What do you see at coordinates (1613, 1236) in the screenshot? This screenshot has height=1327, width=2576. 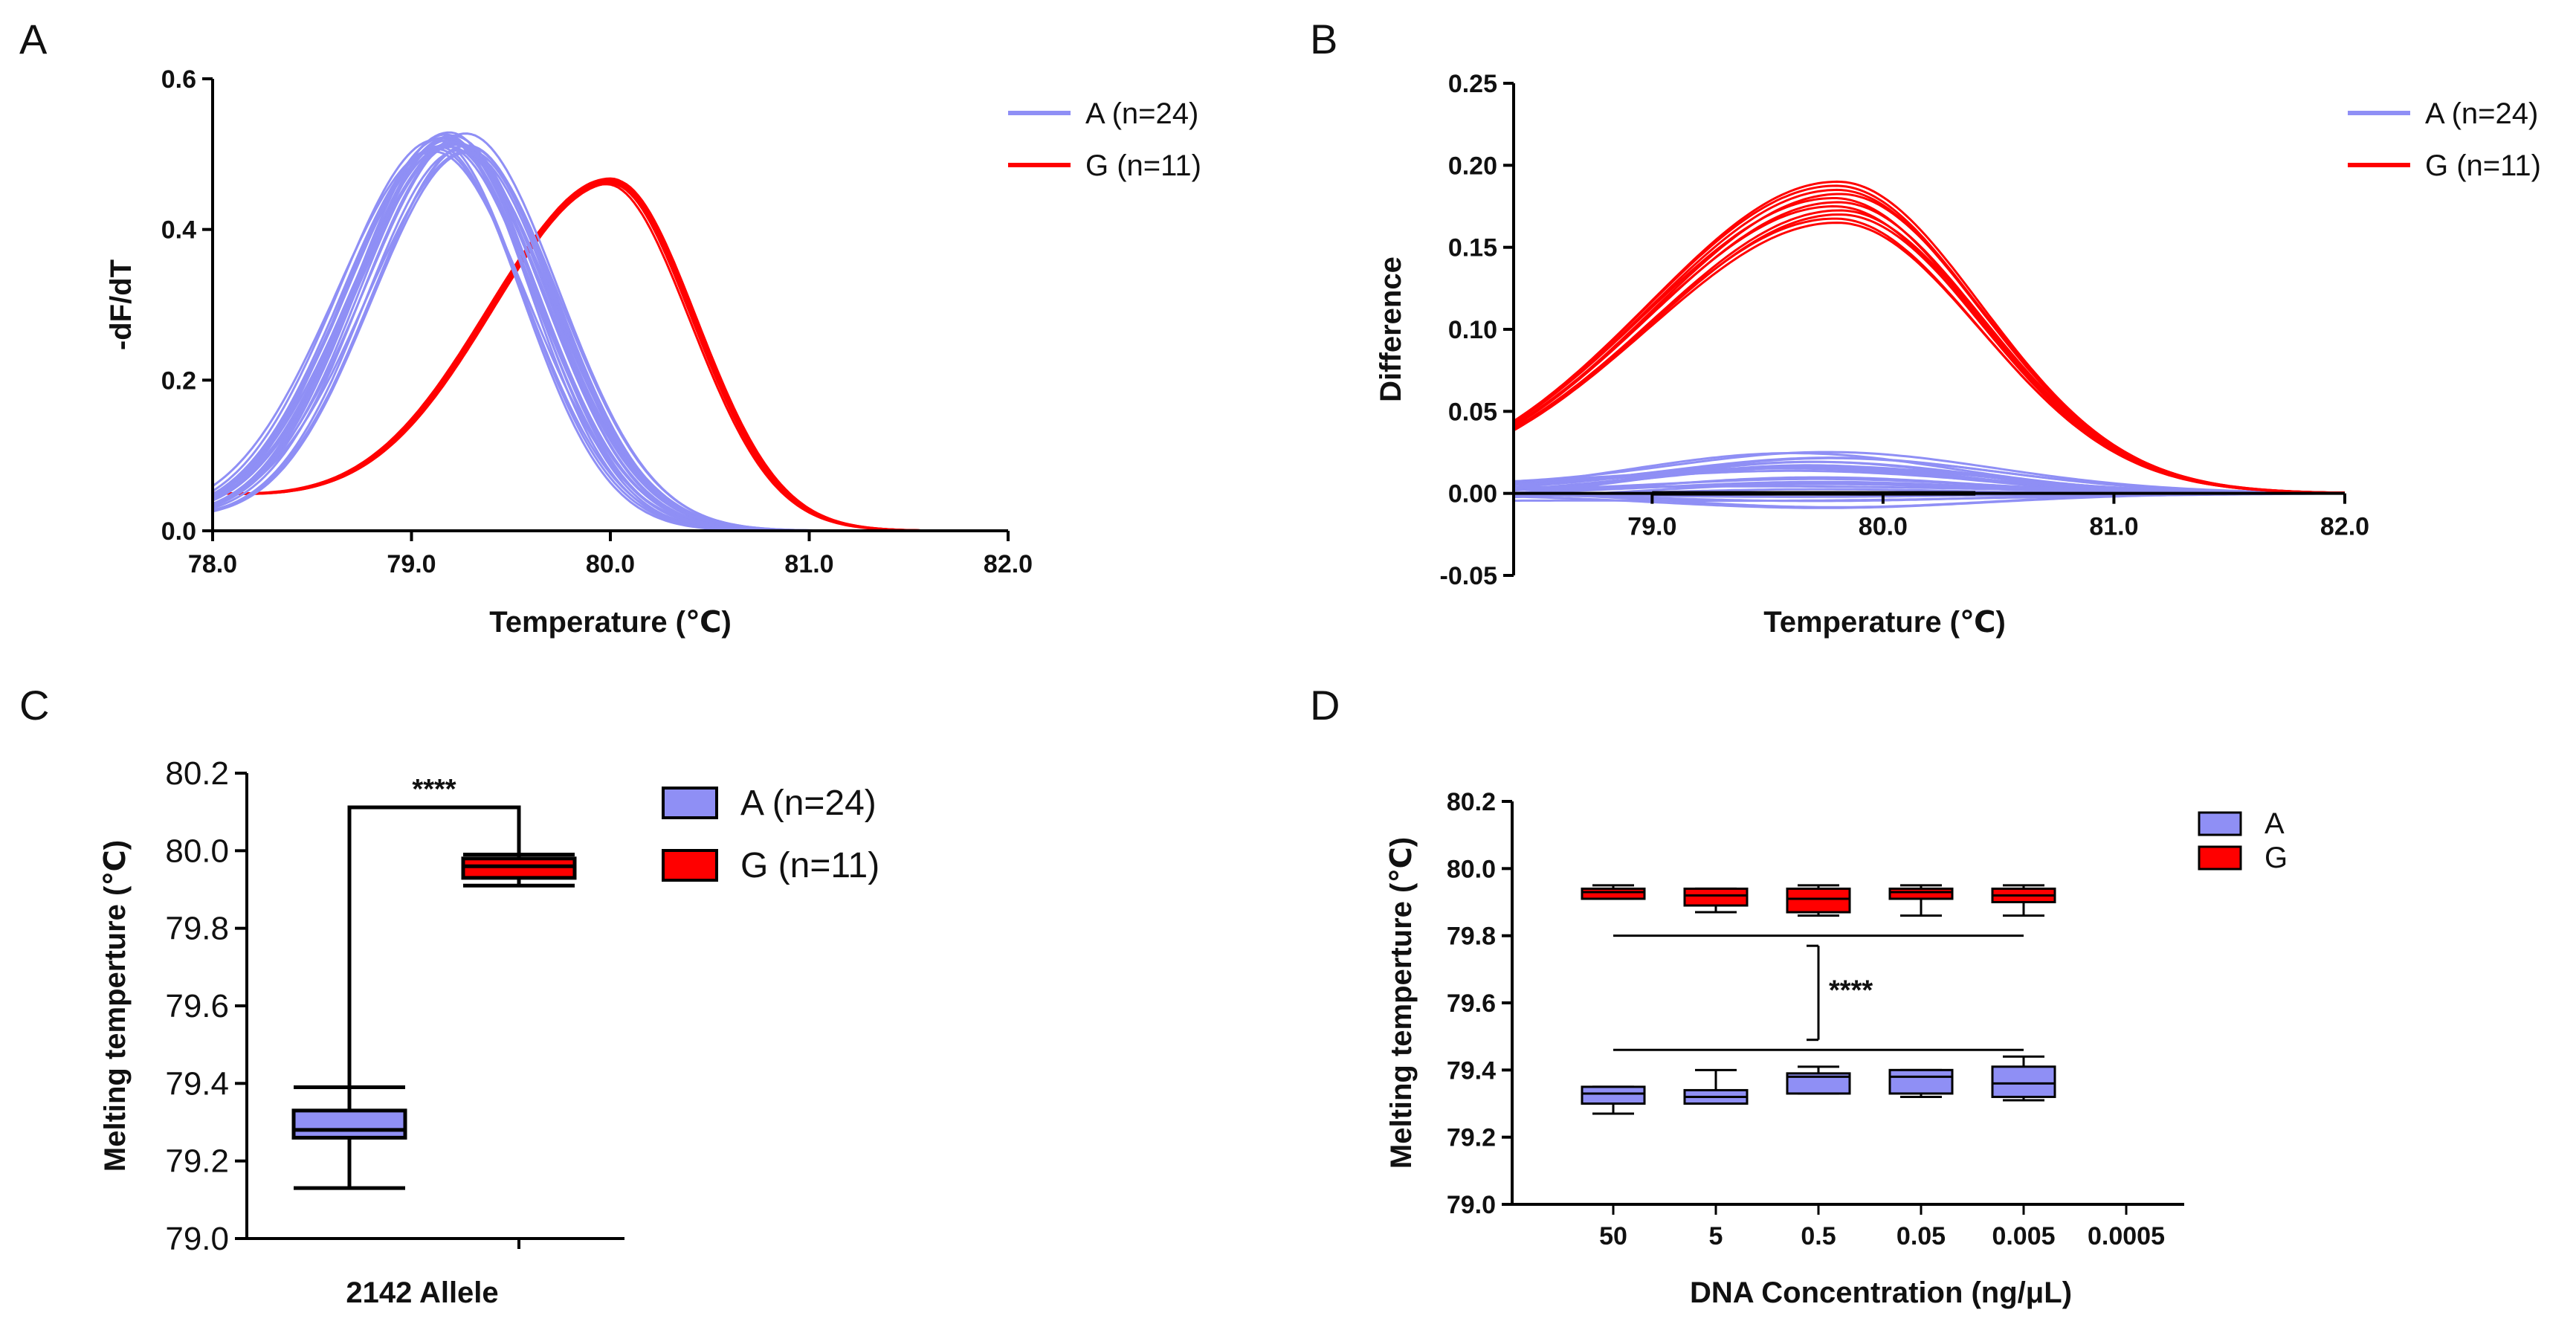 I see `x-tick-label: 50` at bounding box center [1613, 1236].